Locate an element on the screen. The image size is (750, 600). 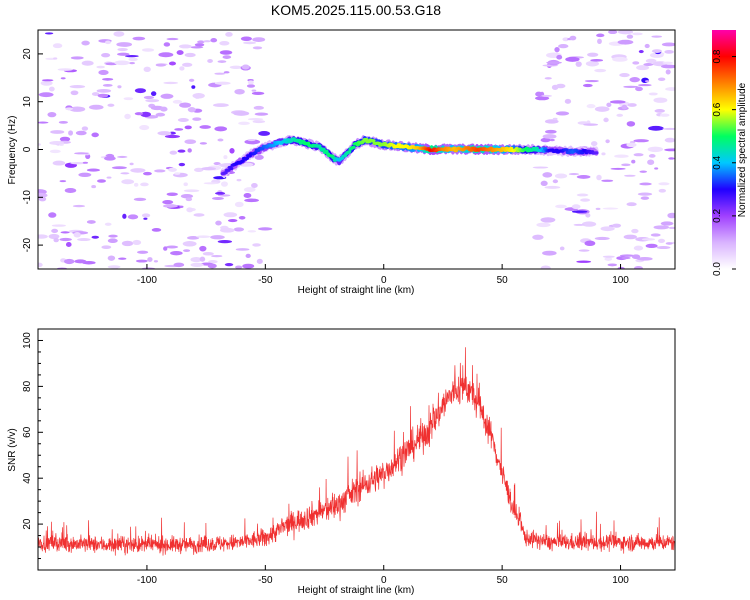
colorbar-ticks: 0.0 0.2 0.4 0.6 0.8 is located at coordinates (724, 162).